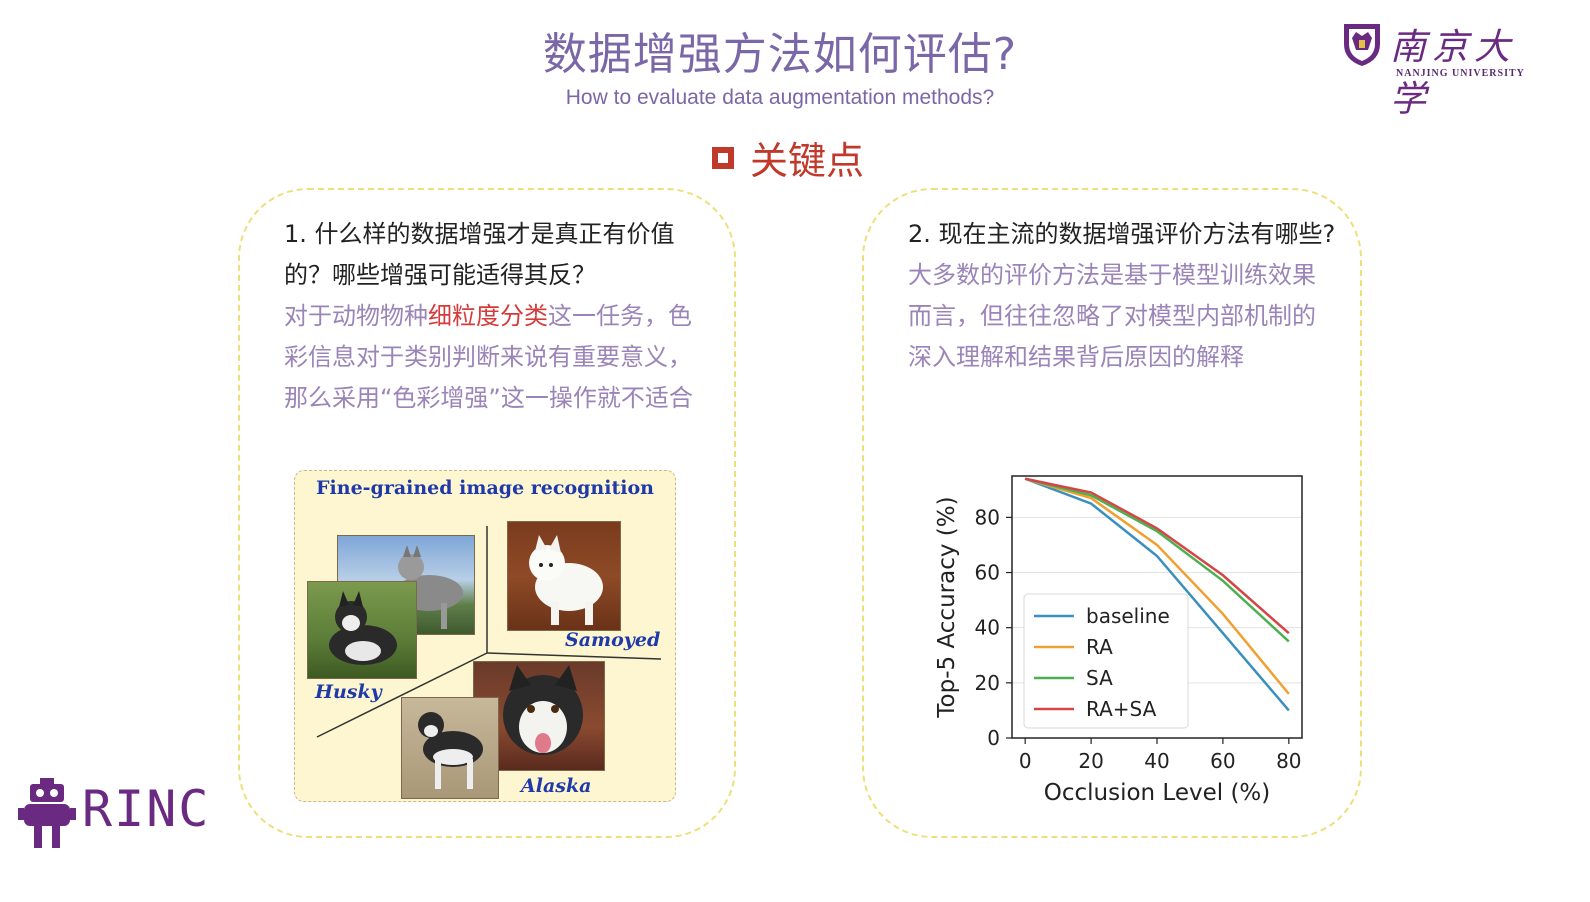 This screenshot has width=1590, height=902. What do you see at coordinates (1157, 793) in the screenshot?
I see `x-axis-label: Occlusion Level (%)` at bounding box center [1157, 793].